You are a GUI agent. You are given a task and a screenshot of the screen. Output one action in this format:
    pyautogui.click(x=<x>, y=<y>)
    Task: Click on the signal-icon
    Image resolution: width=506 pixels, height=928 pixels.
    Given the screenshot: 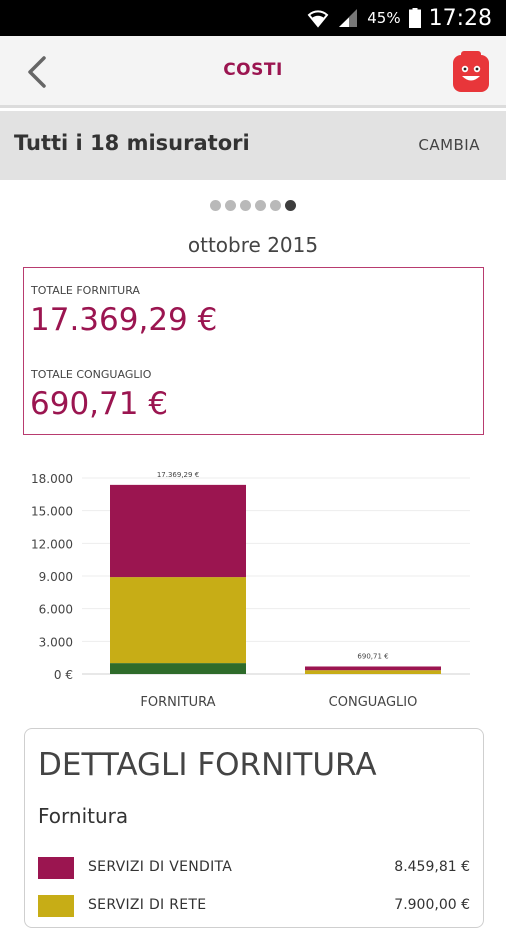 What is the action you would take?
    pyautogui.click(x=348, y=18)
    